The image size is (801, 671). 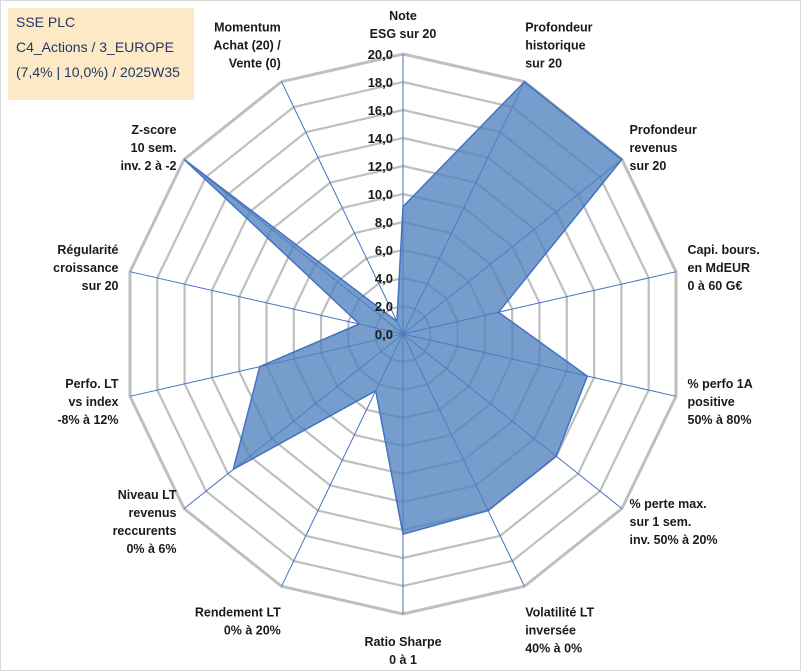 I want to click on tick-label: 10,0, so click(x=380, y=194).